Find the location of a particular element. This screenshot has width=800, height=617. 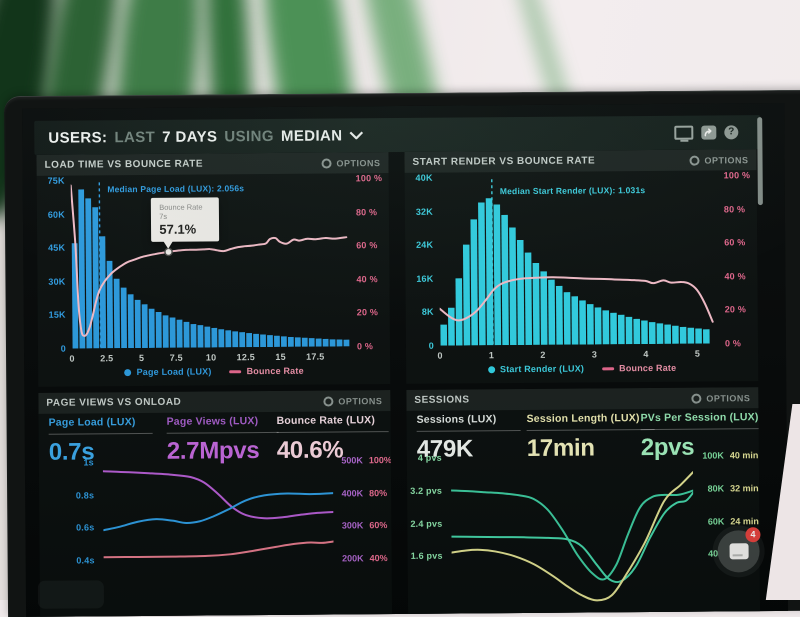

help-icon is located at coordinates (731, 132).